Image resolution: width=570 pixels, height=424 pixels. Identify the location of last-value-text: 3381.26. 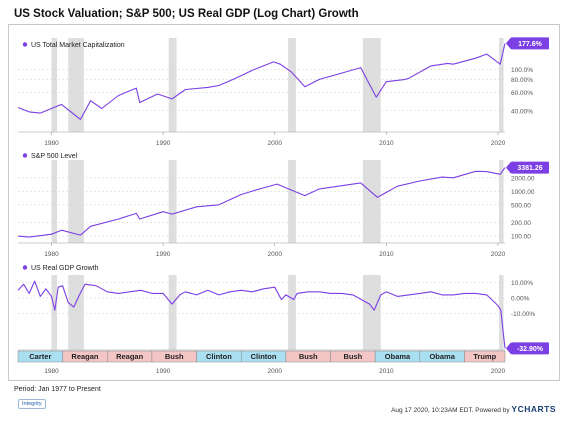
(529, 168).